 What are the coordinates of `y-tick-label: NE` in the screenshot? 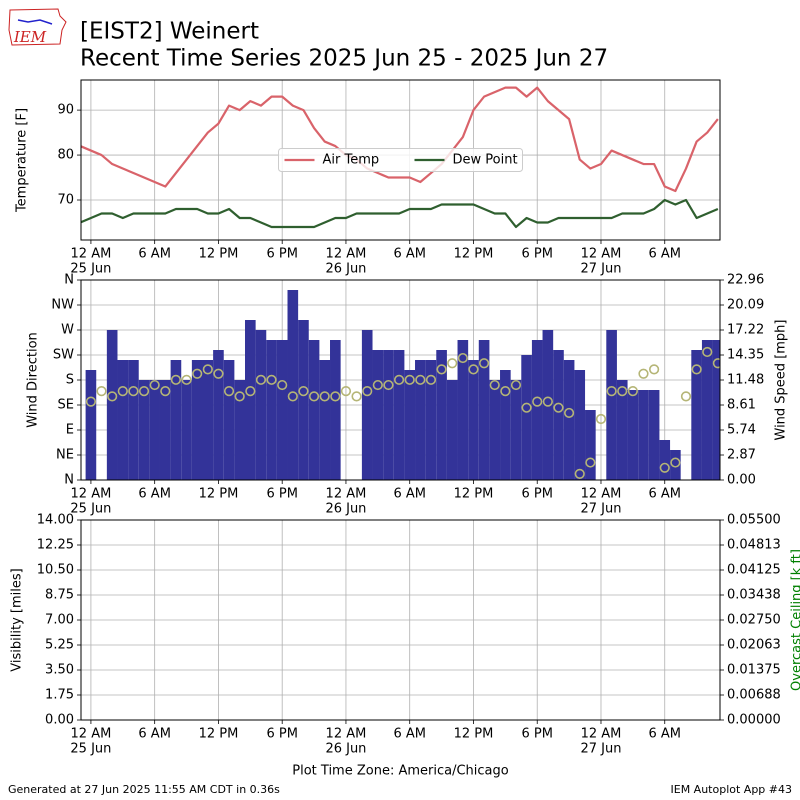 It's located at (65, 455).